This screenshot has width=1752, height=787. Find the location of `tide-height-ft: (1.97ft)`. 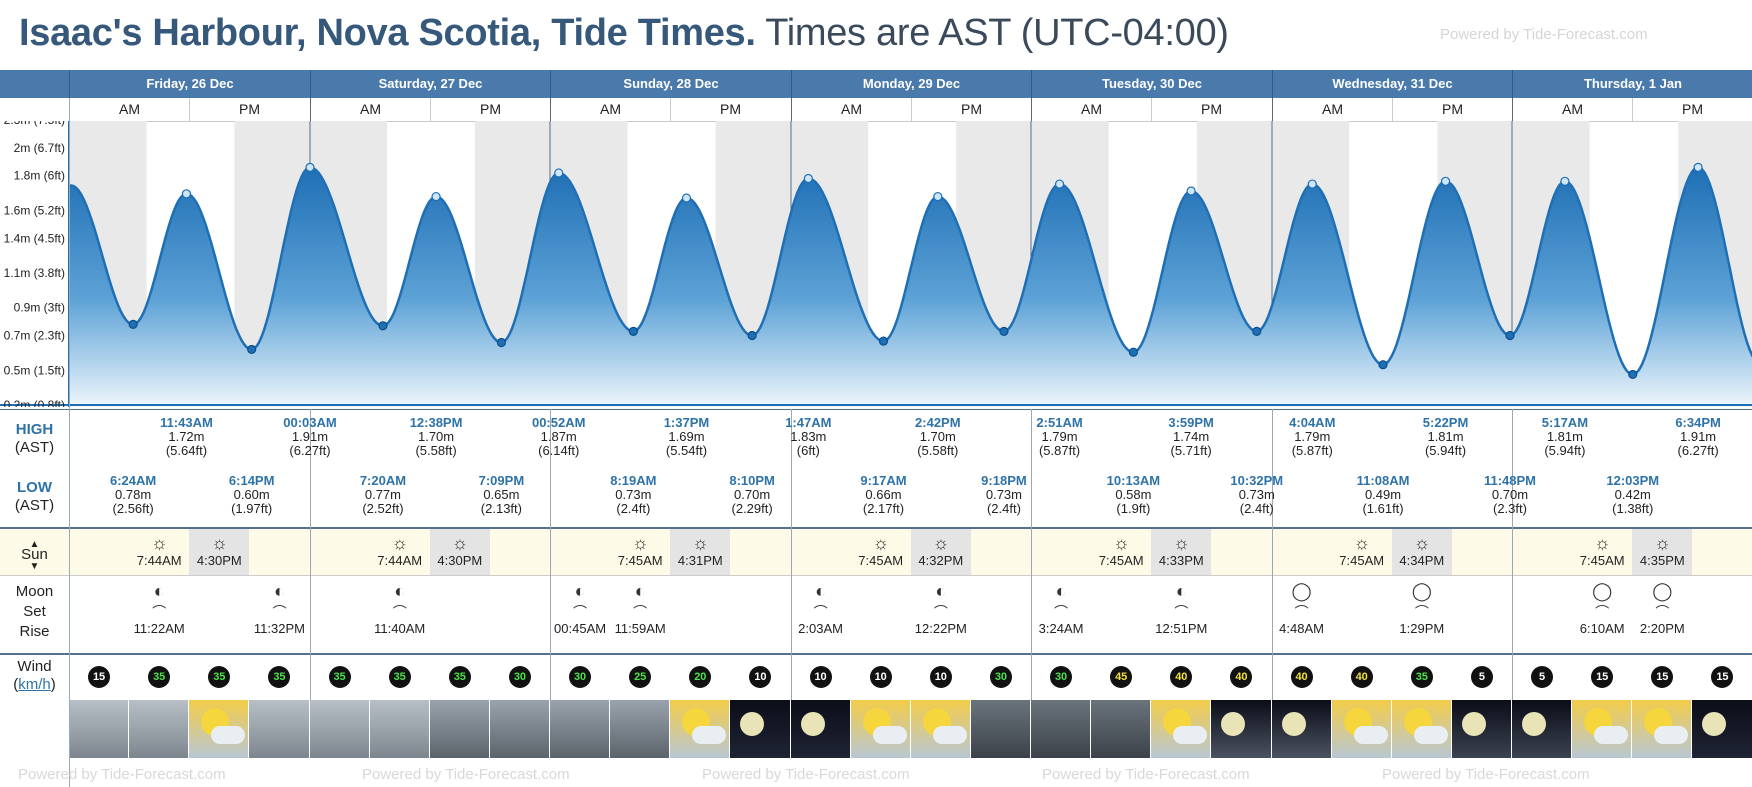

tide-height-ft: (1.97ft) is located at coordinates (252, 508).